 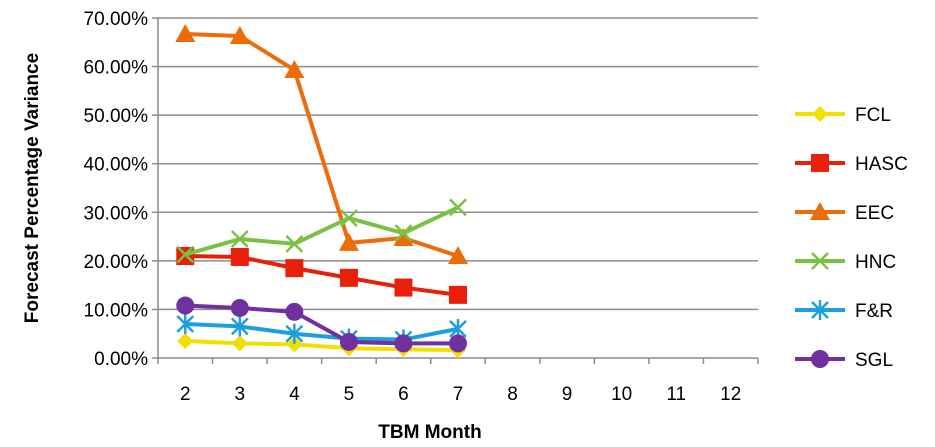 What do you see at coordinates (730, 394) in the screenshot?
I see `x-tick-label: 12` at bounding box center [730, 394].